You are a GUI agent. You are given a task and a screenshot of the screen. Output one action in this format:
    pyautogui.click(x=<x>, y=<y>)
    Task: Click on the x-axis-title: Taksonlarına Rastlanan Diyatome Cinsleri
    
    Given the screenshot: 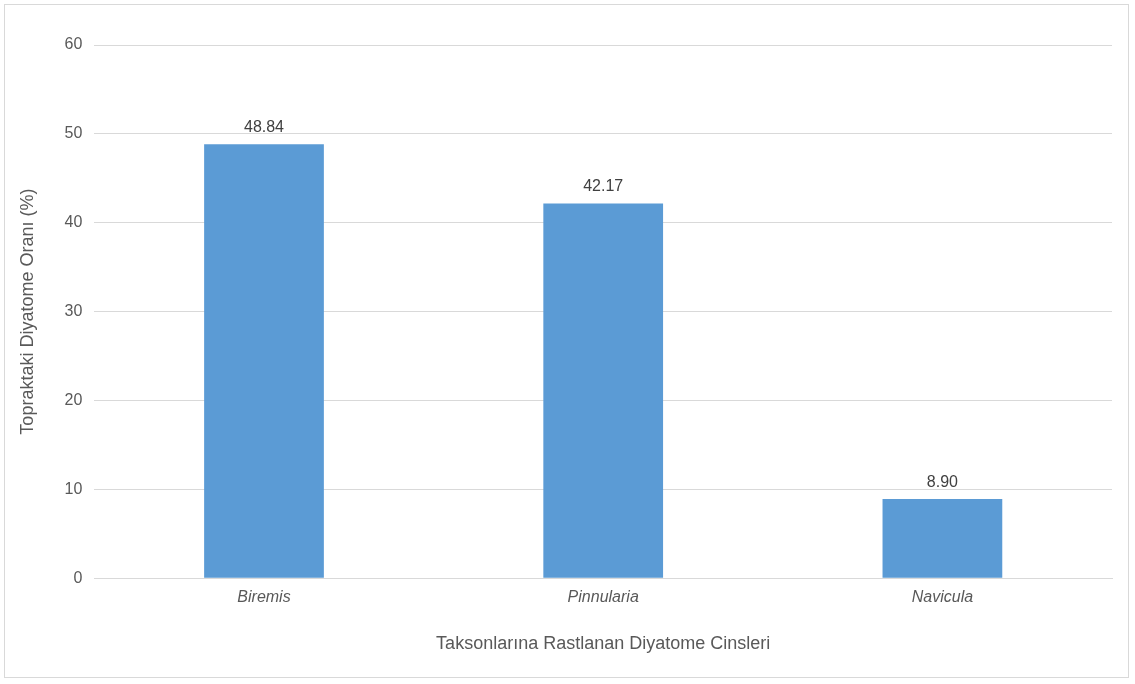 What is the action you would take?
    pyautogui.click(x=603, y=643)
    